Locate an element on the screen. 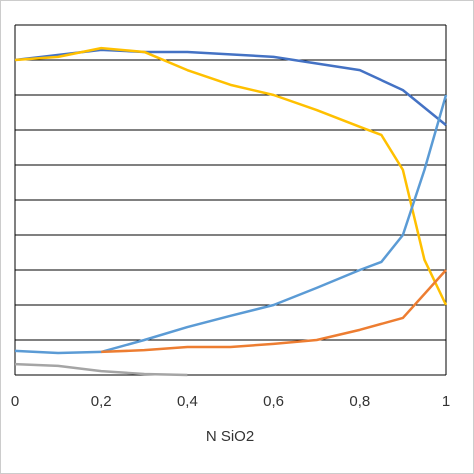 The width and height of the screenshot is (474, 474). x-tick-label: 0 is located at coordinates (15, 401).